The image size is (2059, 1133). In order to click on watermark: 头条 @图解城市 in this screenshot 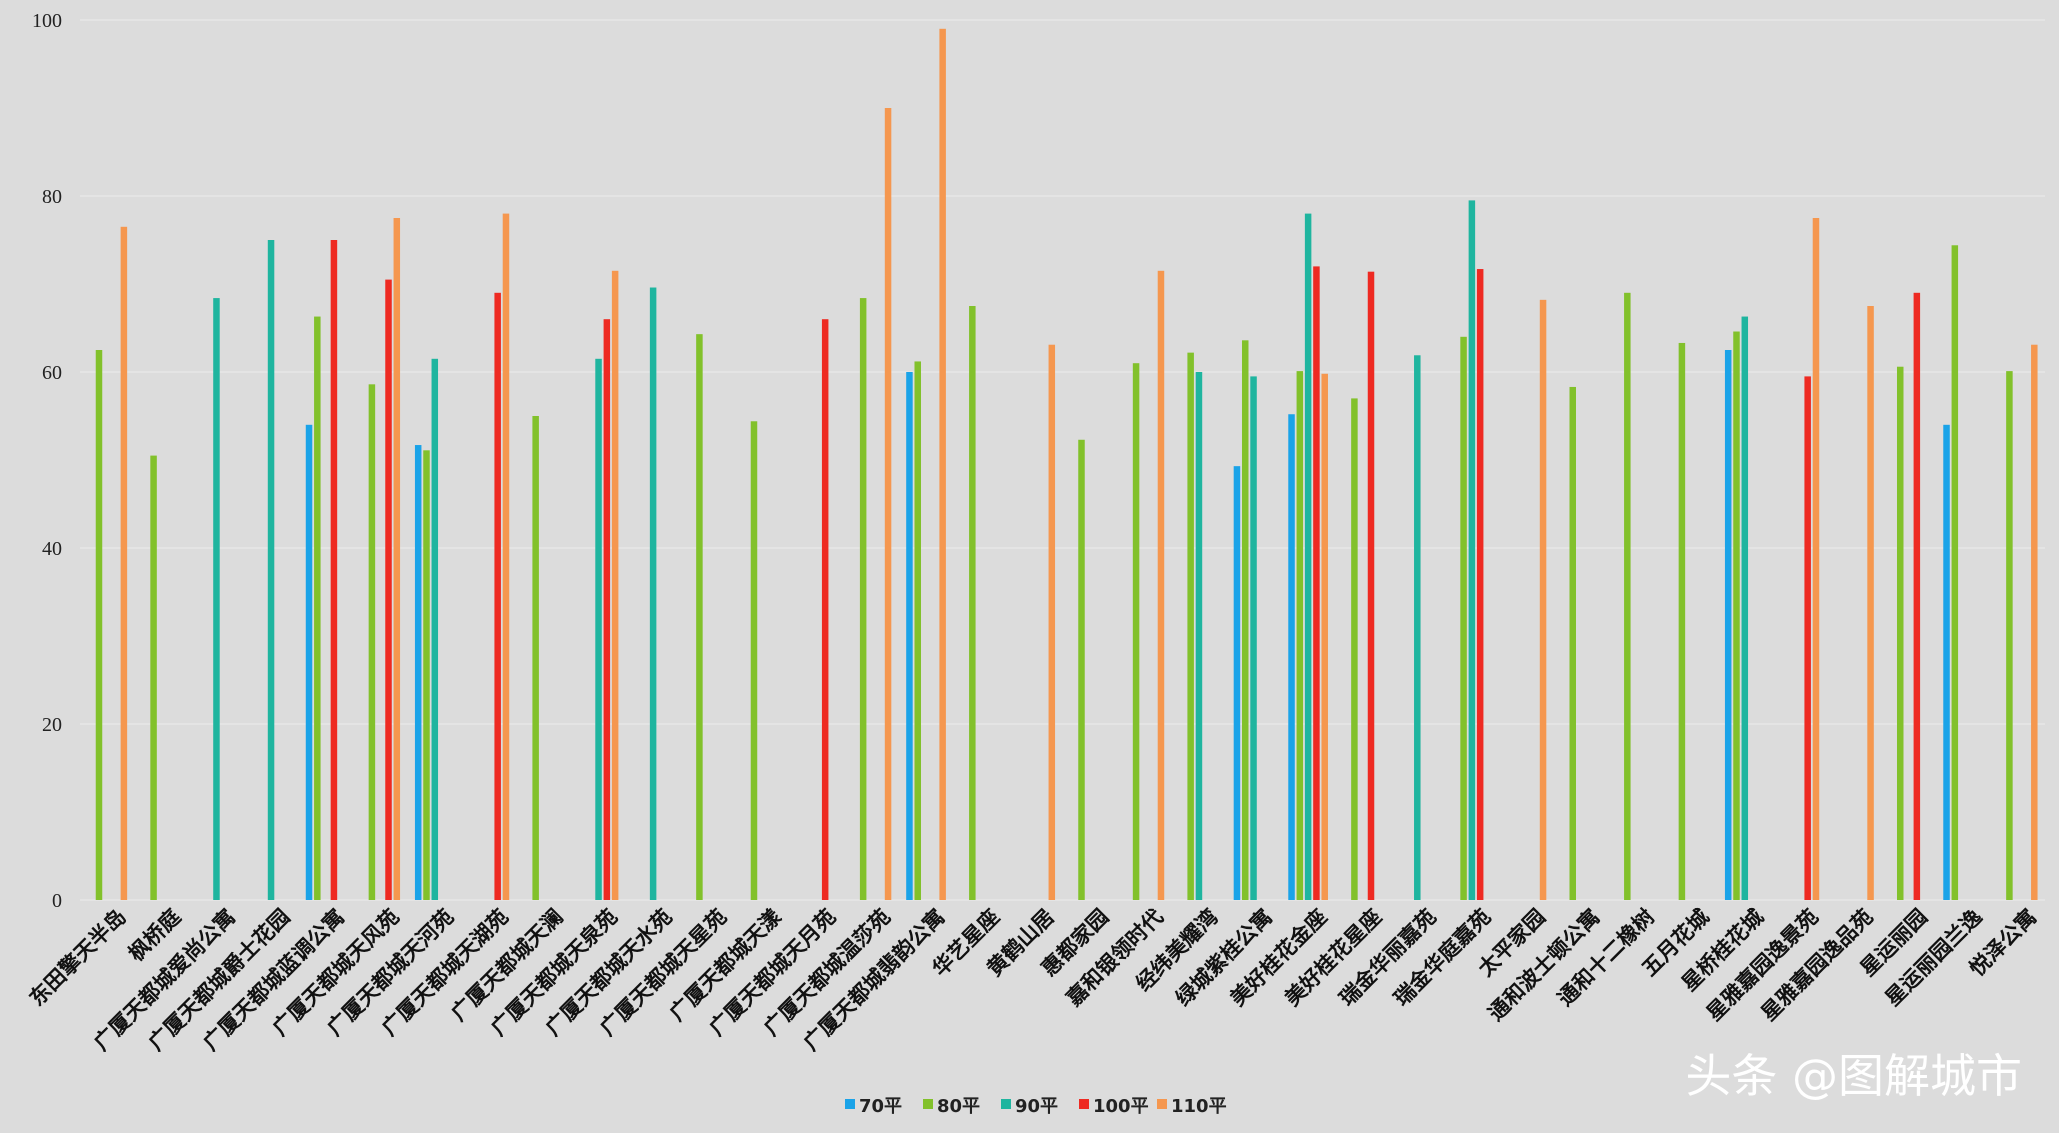, I will do `click(1853, 1076)`.